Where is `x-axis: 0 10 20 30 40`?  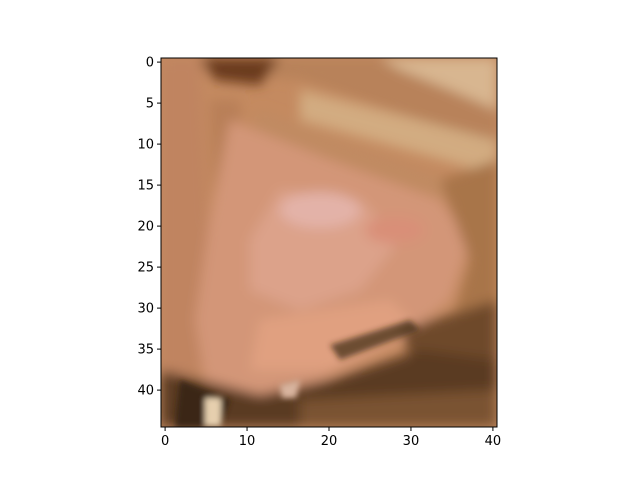
x-axis: 0 10 20 30 40 is located at coordinates (331, 438).